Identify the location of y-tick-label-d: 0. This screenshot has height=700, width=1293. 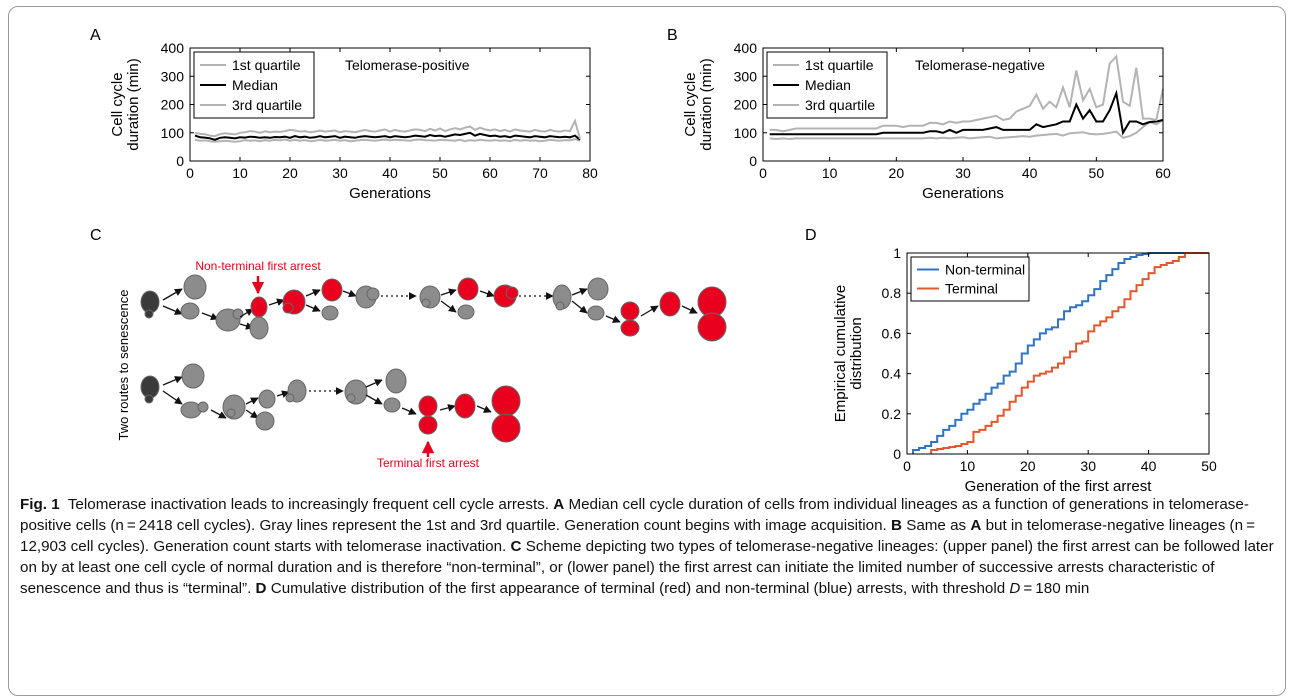
(897, 454).